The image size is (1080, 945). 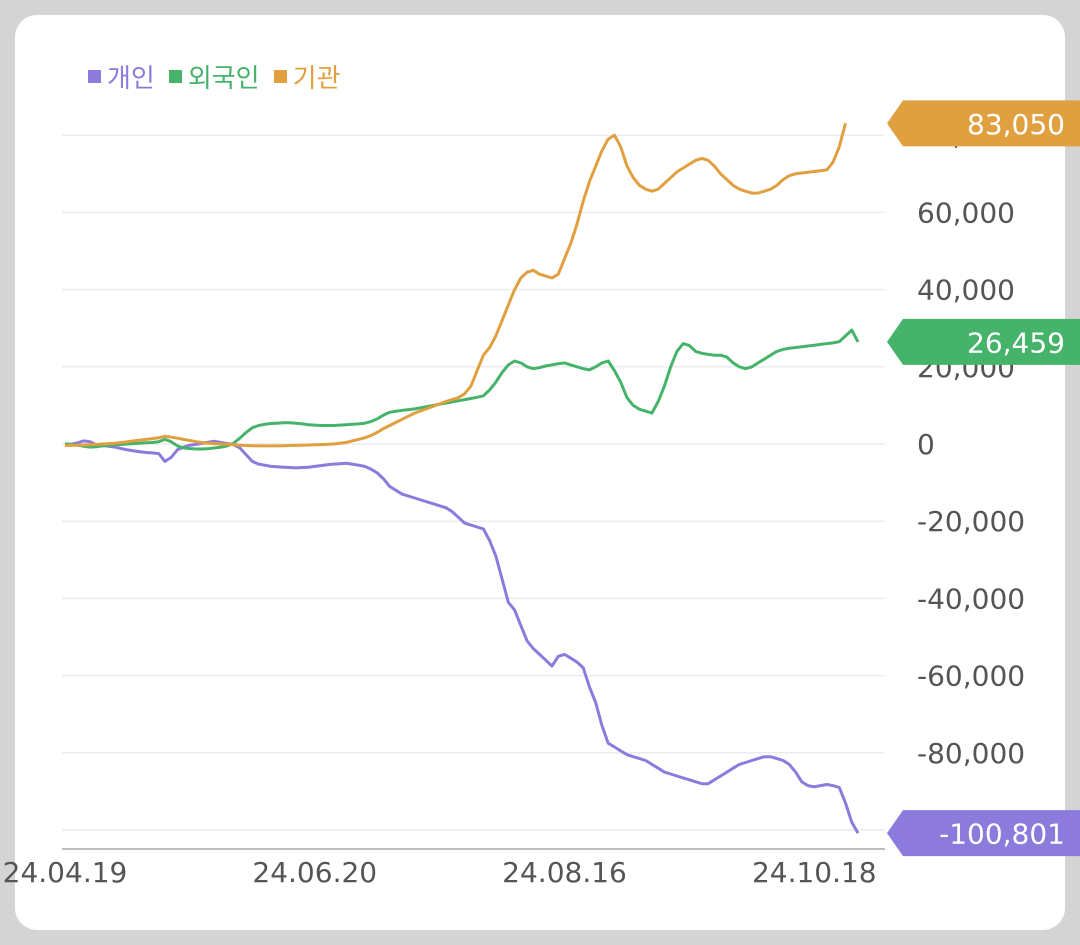 I want to click on legend: 개인 외국인 기관, so click(x=214, y=76).